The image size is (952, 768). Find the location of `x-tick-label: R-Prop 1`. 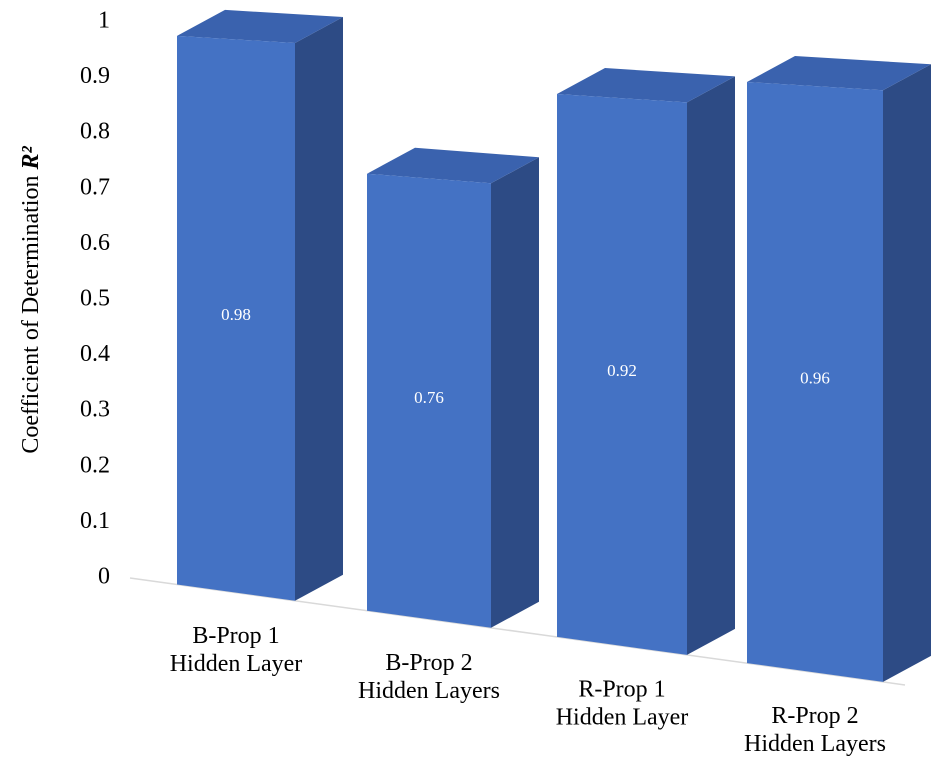

x-tick-label: R-Prop 1 is located at coordinates (621, 689).